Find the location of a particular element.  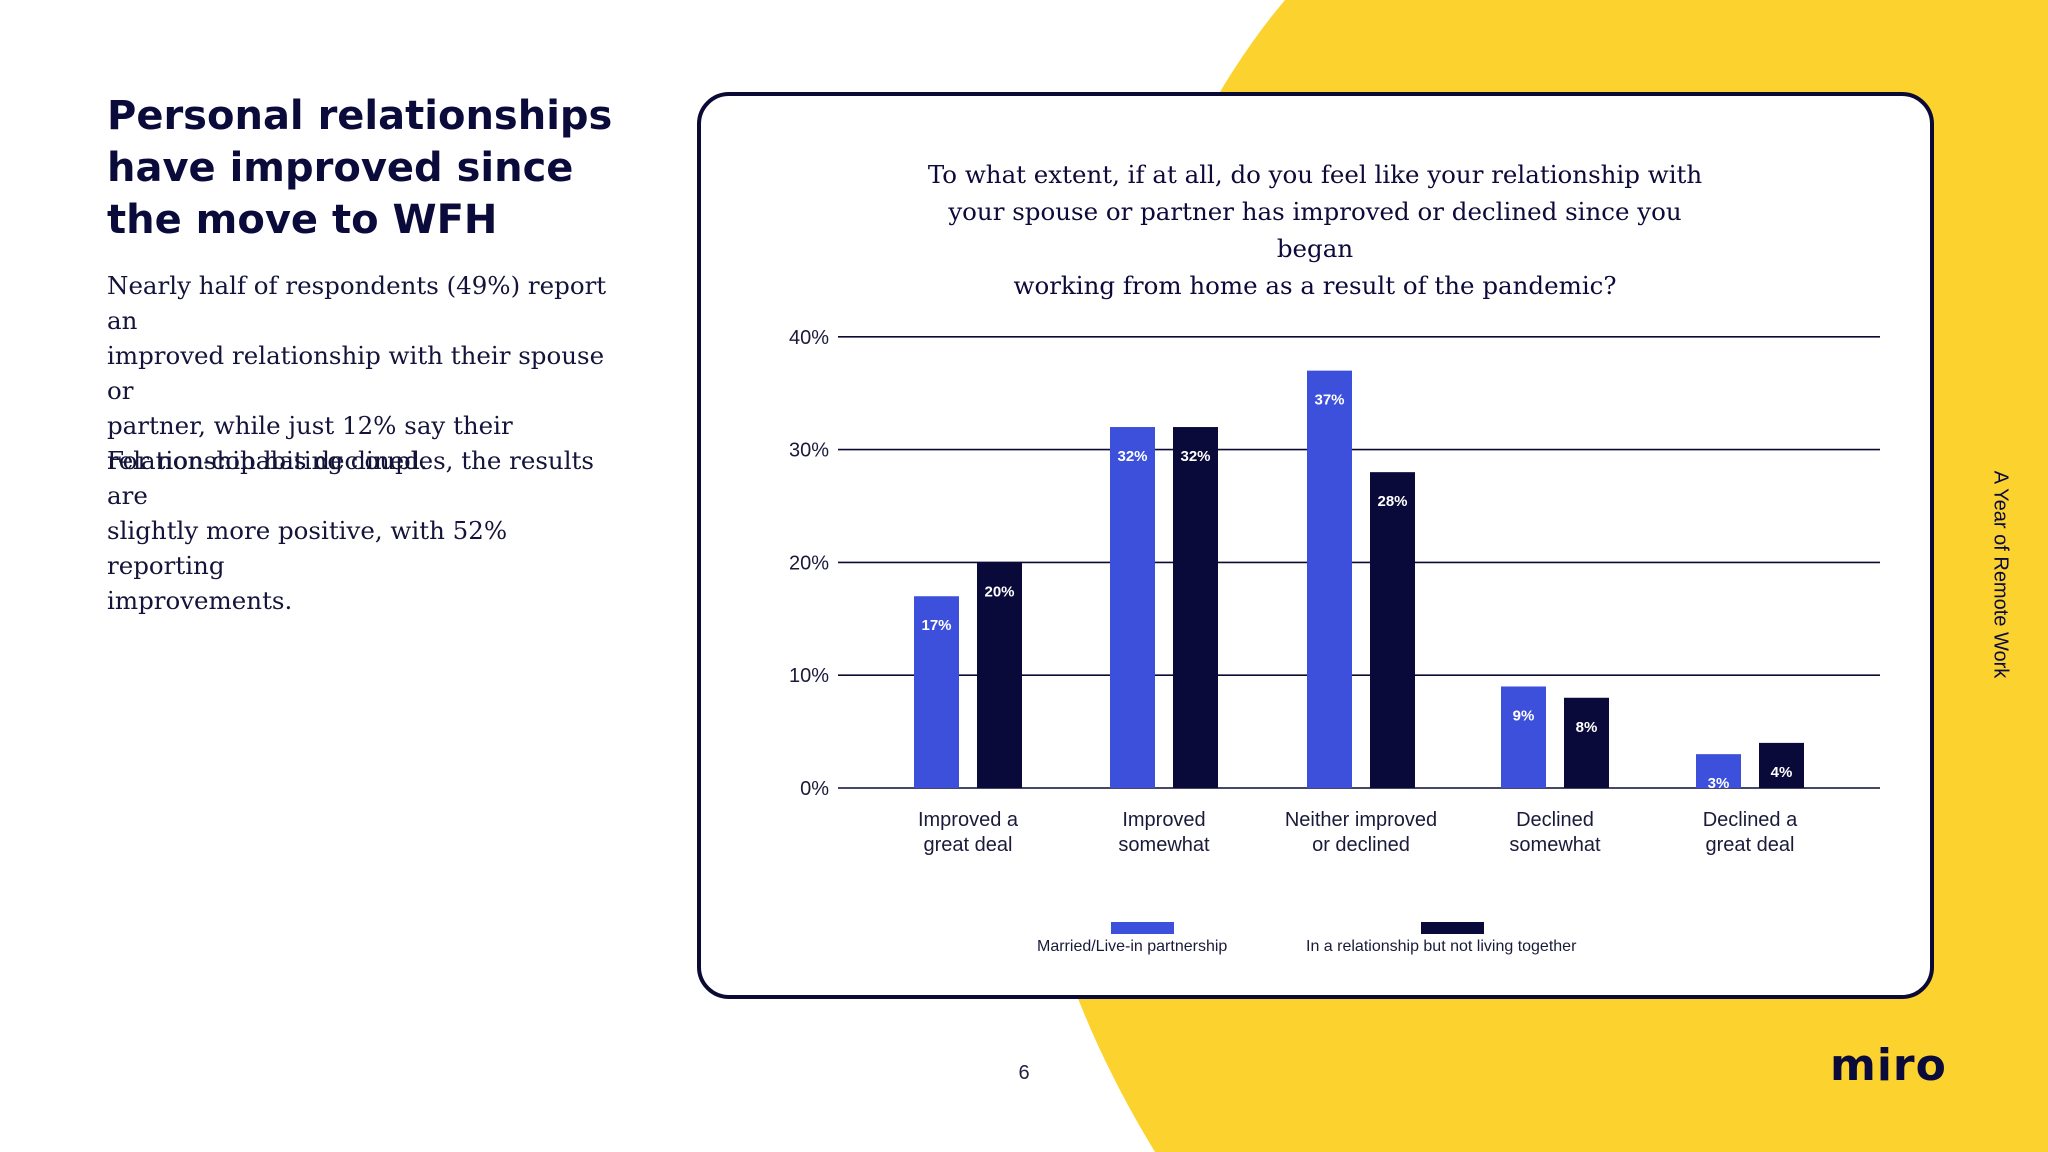

x-category-label: or declined is located at coordinates (1361, 845).